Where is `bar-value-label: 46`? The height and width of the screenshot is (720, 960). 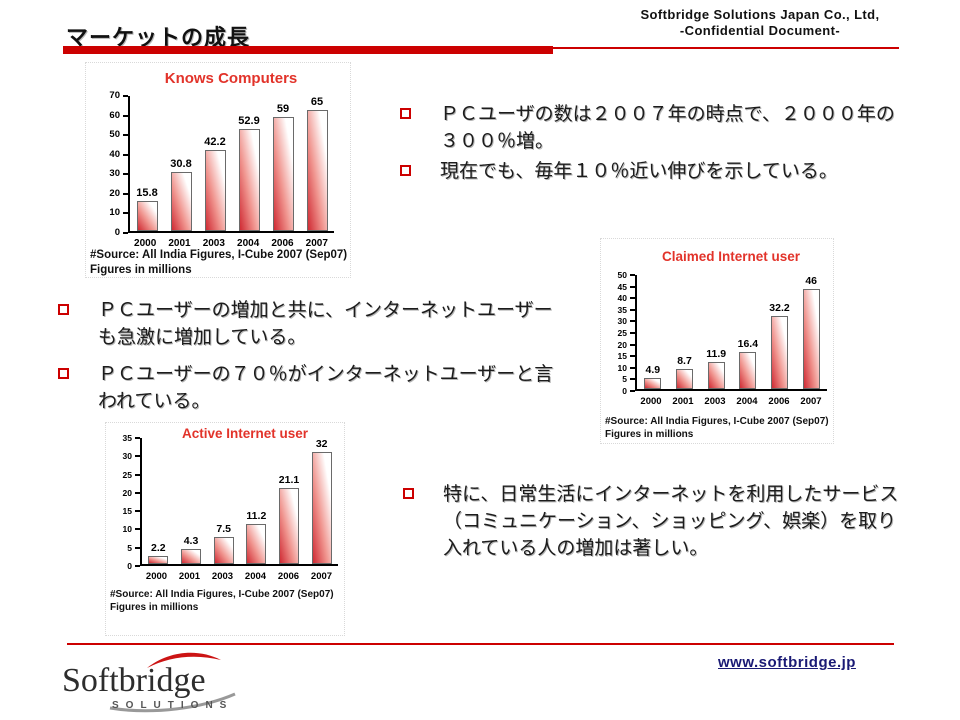 bar-value-label: 46 is located at coordinates (811, 281).